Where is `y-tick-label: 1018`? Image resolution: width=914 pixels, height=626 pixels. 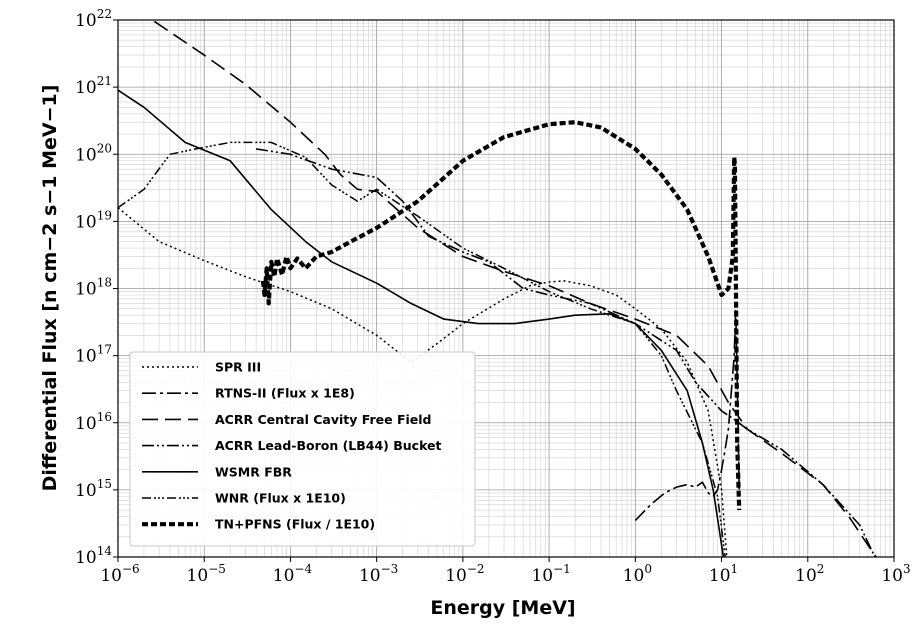
y-tick-label: 1018 is located at coordinates (93, 288).